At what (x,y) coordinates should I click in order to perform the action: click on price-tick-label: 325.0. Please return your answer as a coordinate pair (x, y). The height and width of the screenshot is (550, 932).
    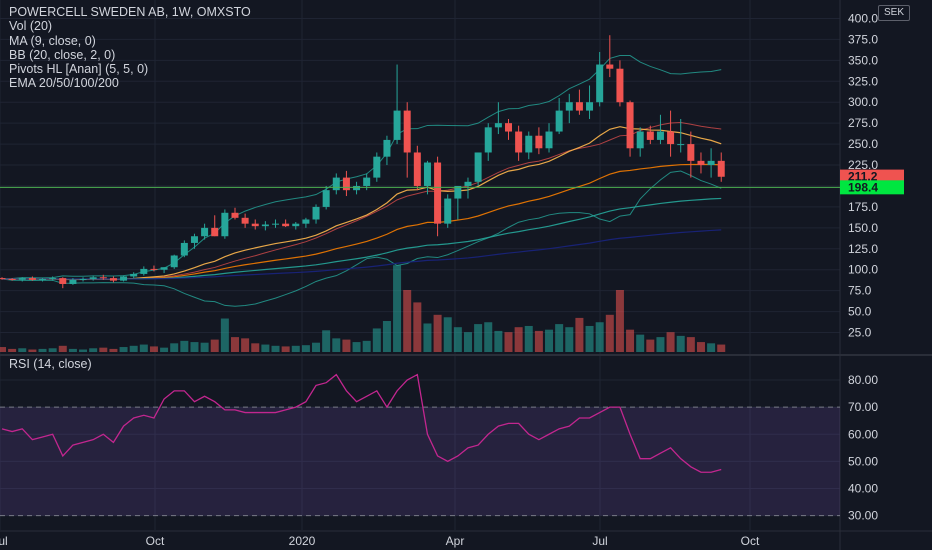
    Looking at the image, I should click on (863, 81).